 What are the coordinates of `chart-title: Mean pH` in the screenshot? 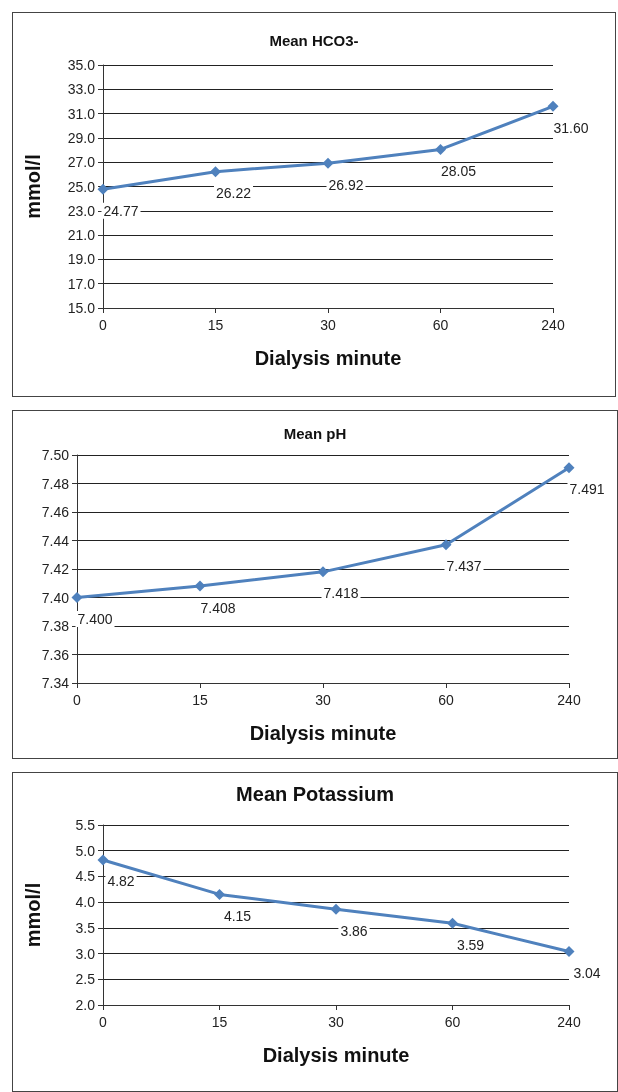 It's located at (315, 433).